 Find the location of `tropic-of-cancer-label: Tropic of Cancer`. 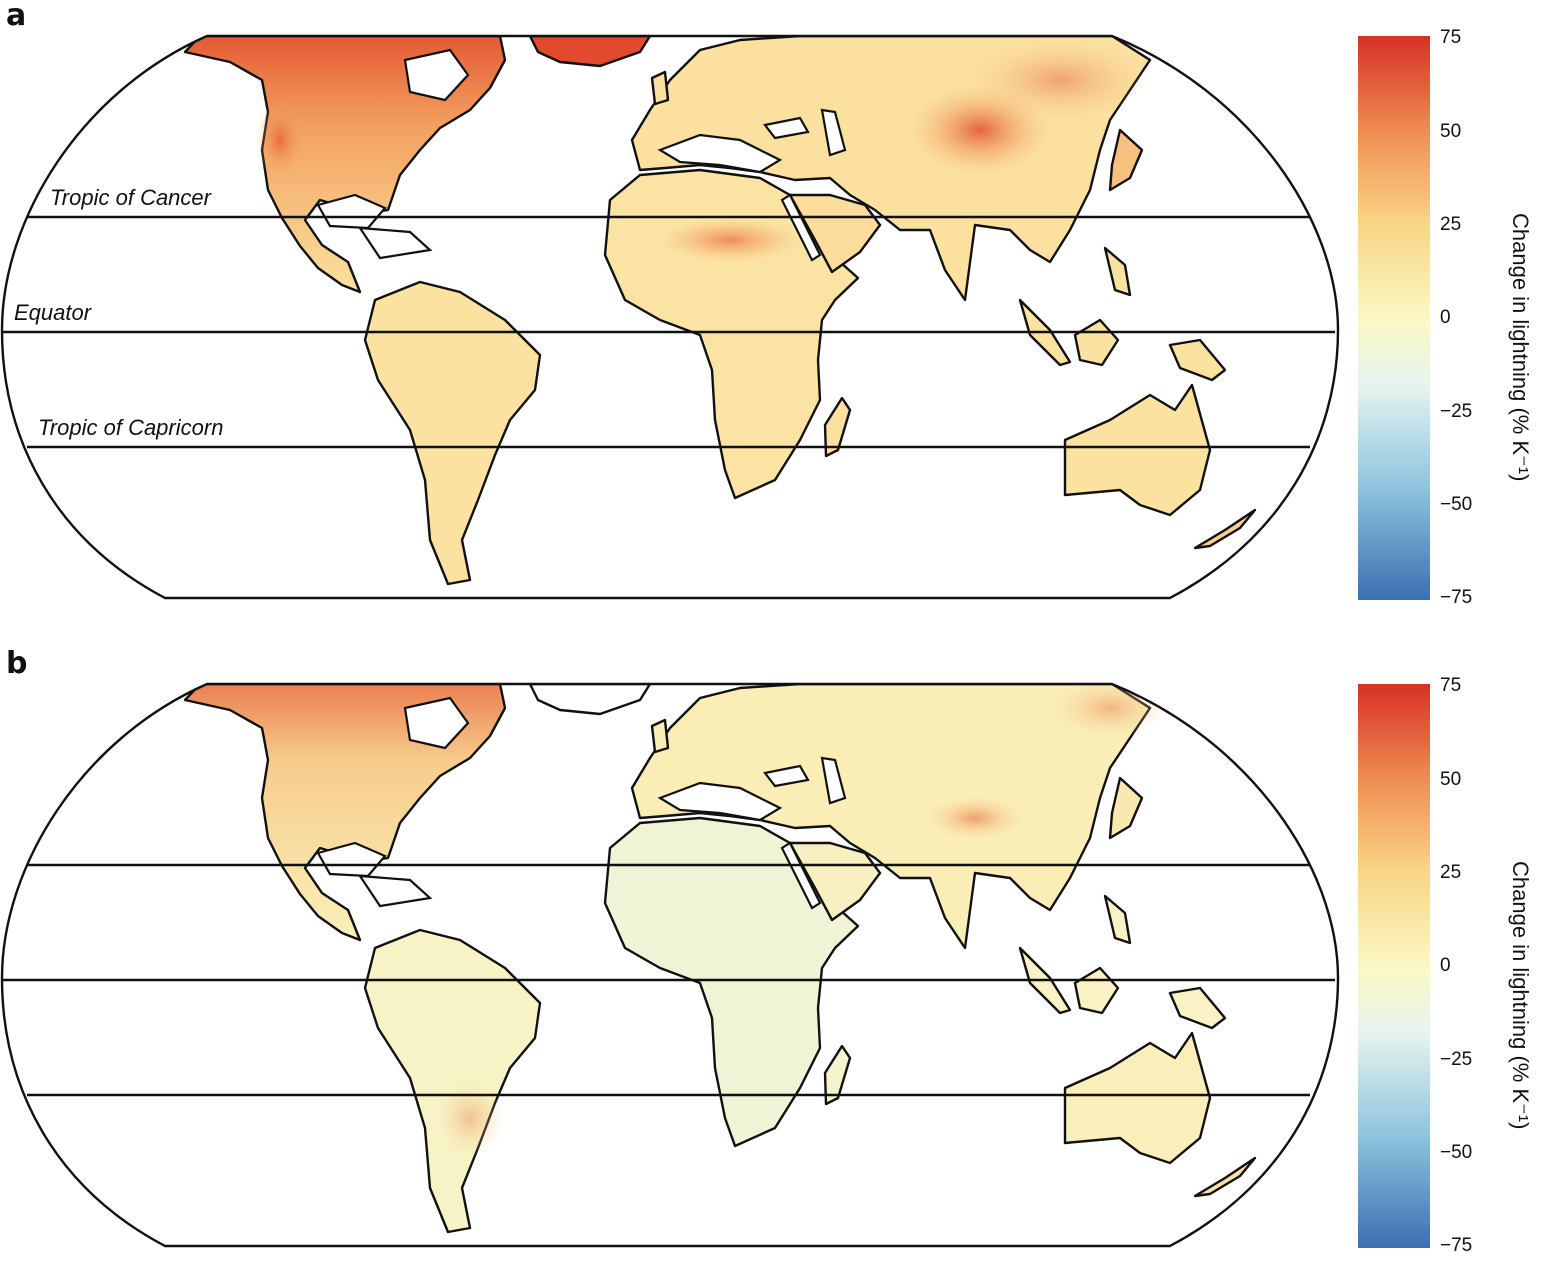

tropic-of-cancer-label: Tropic of Cancer is located at coordinates (131, 197).